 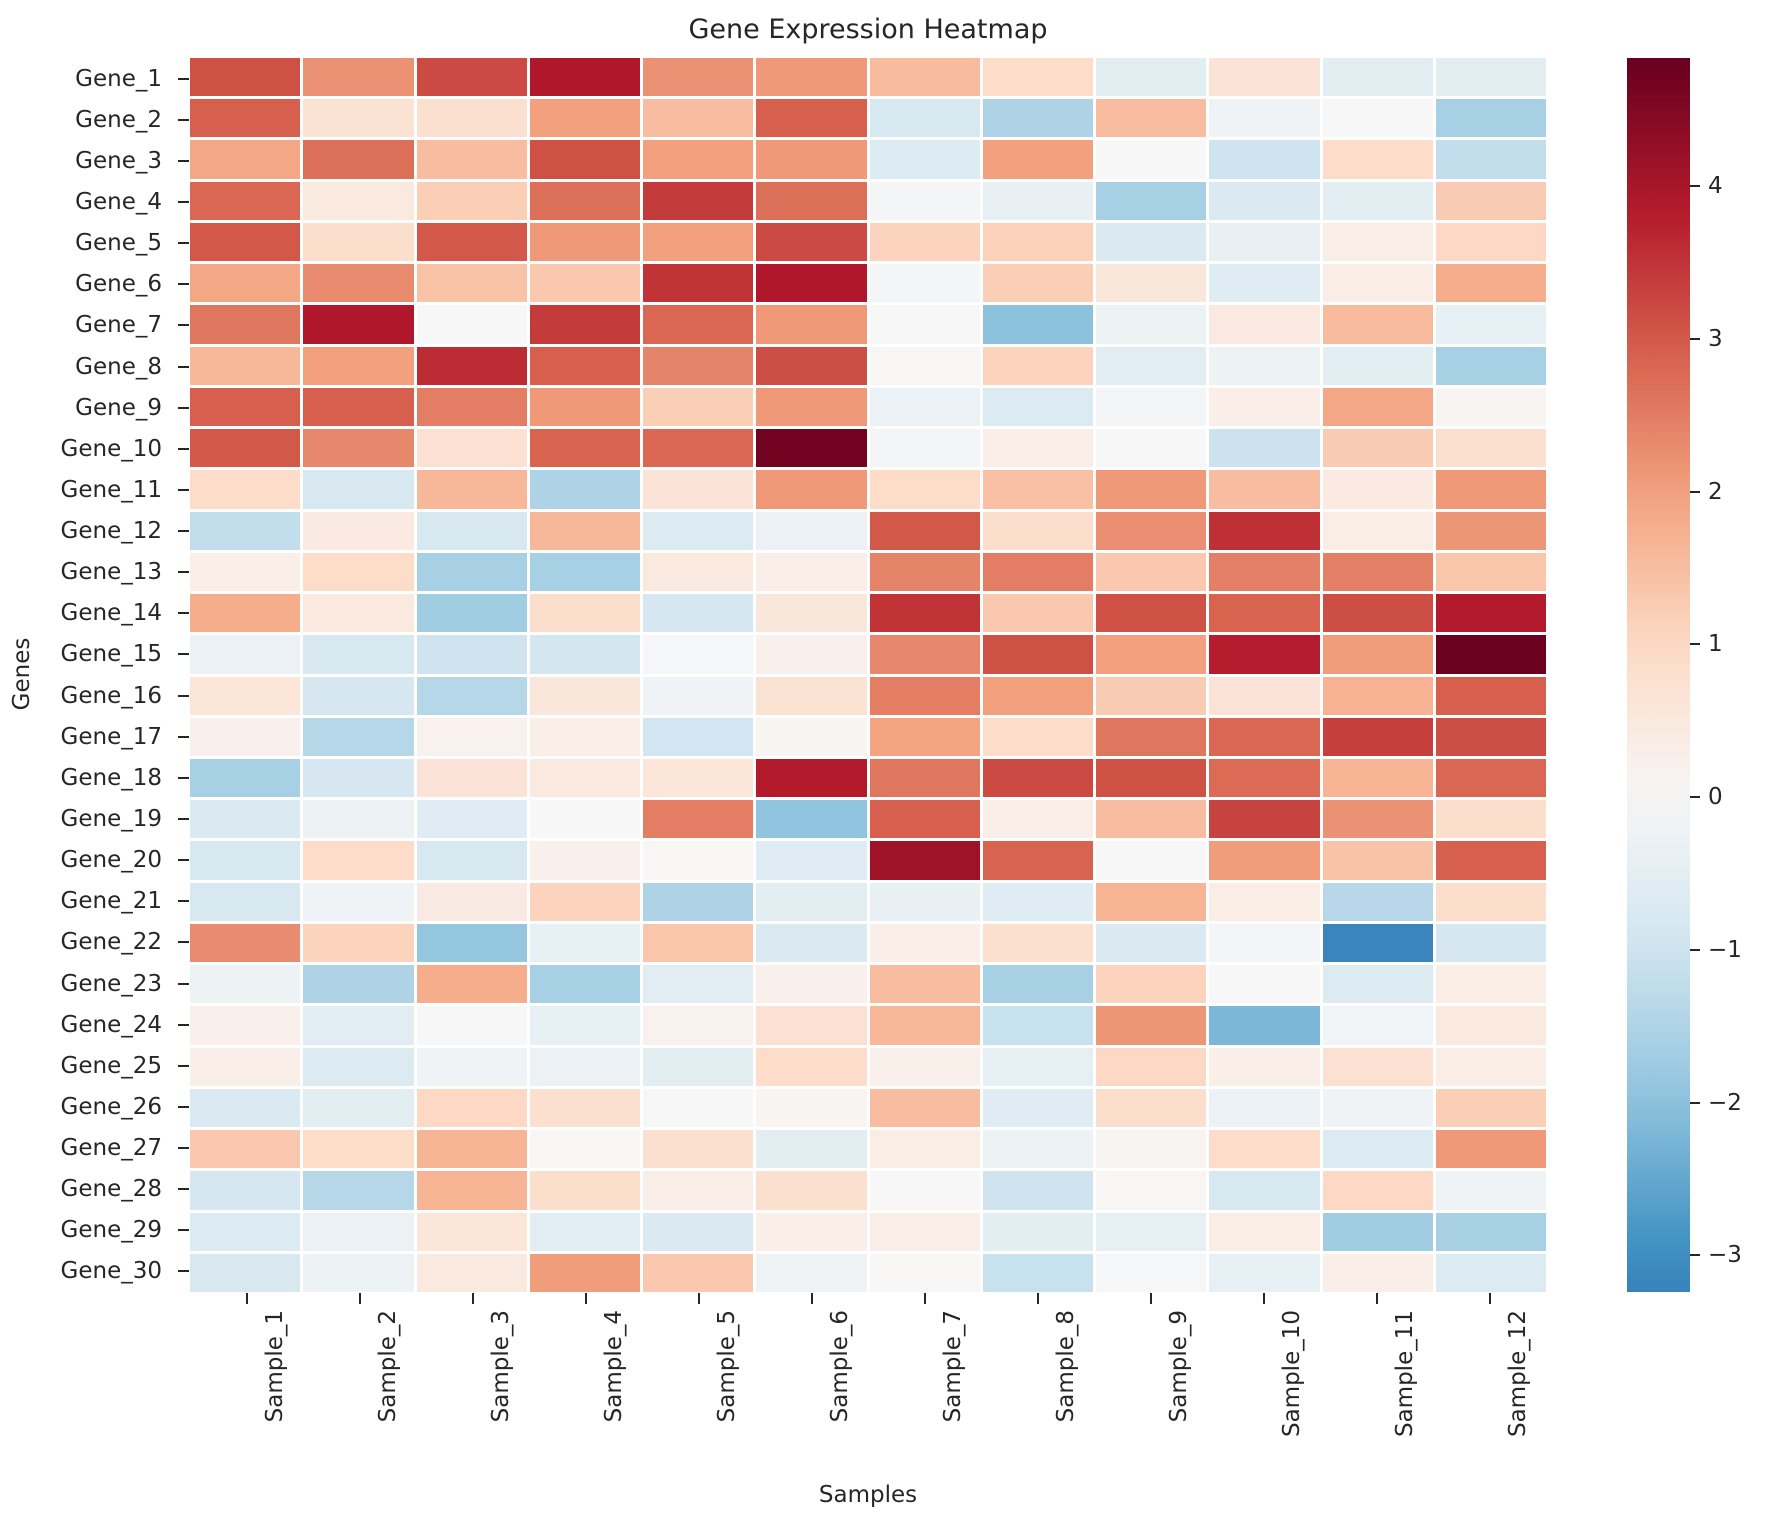 What do you see at coordinates (111, 1065) in the screenshot?
I see `gene-tick-label: Gene_25` at bounding box center [111, 1065].